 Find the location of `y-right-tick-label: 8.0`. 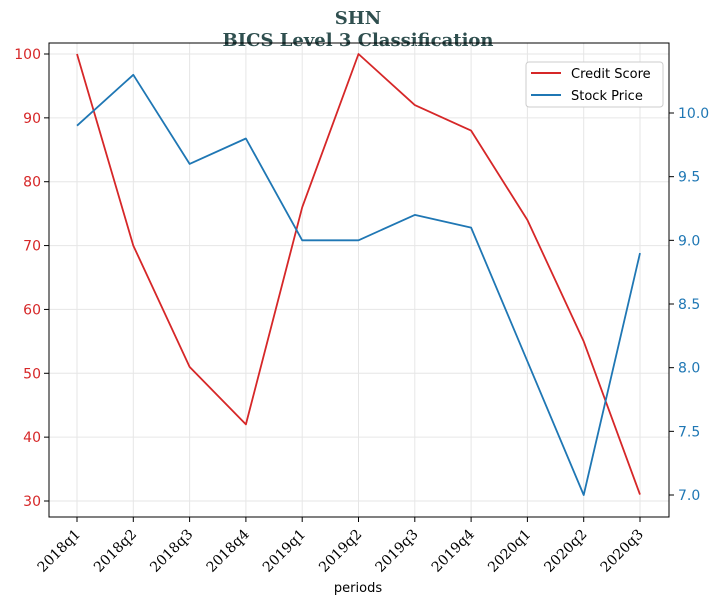

y-right-tick-label: 8.0 is located at coordinates (689, 369).